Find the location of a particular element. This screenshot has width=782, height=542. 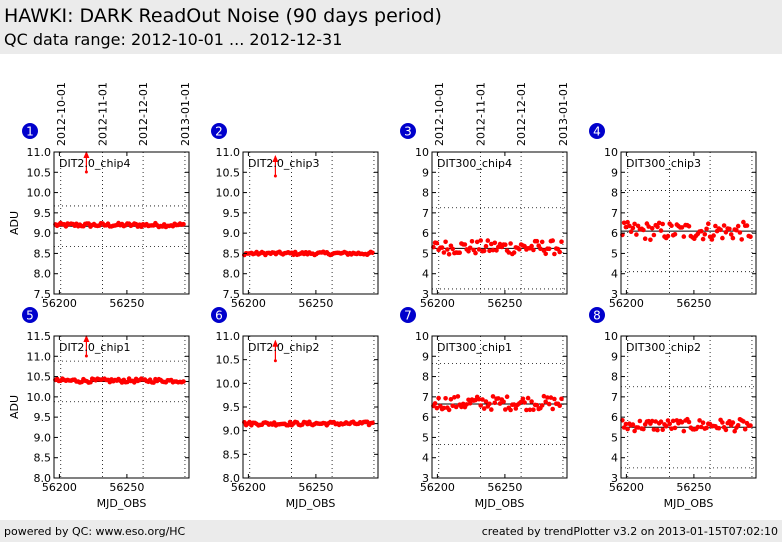

y-tick-label: 8 is located at coordinates (425, 193).